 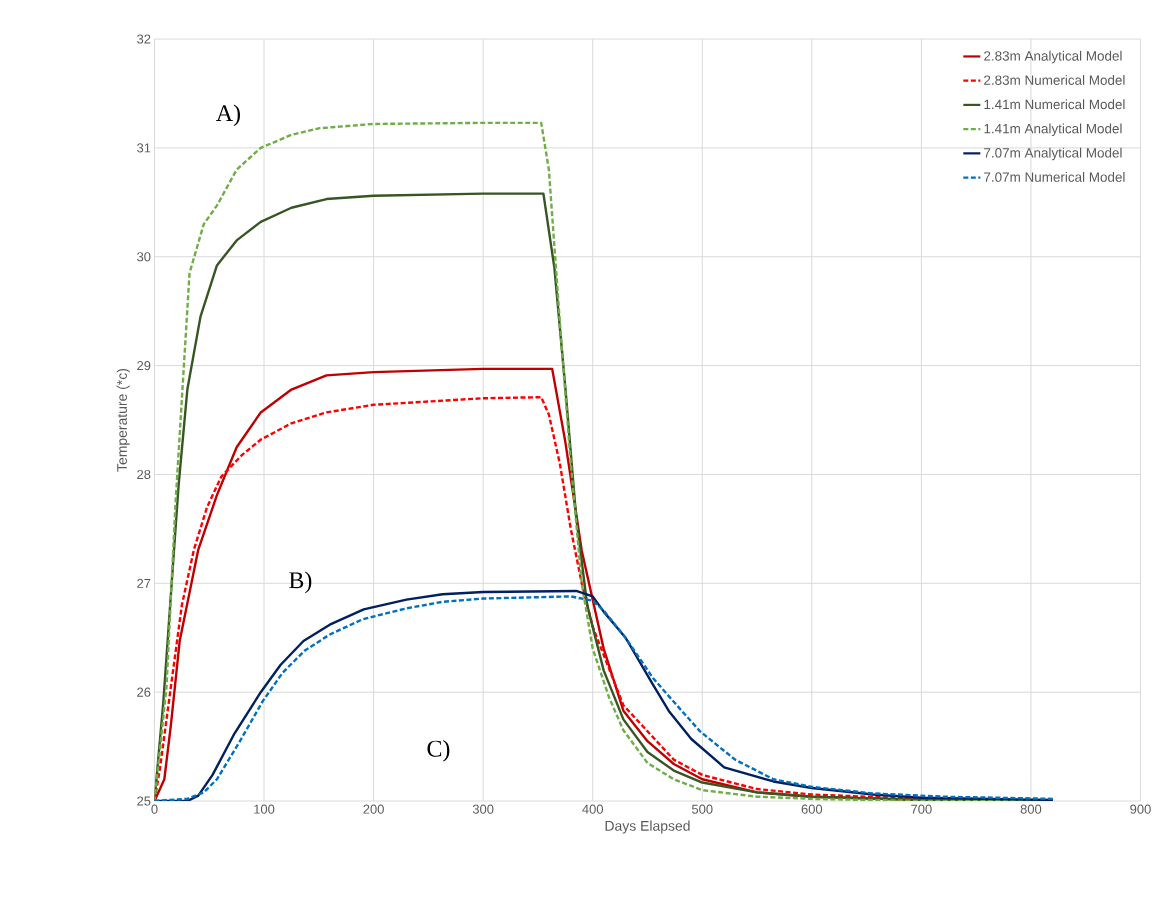 What do you see at coordinates (647, 827) in the screenshot?
I see `x-axis-title: Days Elapsed` at bounding box center [647, 827].